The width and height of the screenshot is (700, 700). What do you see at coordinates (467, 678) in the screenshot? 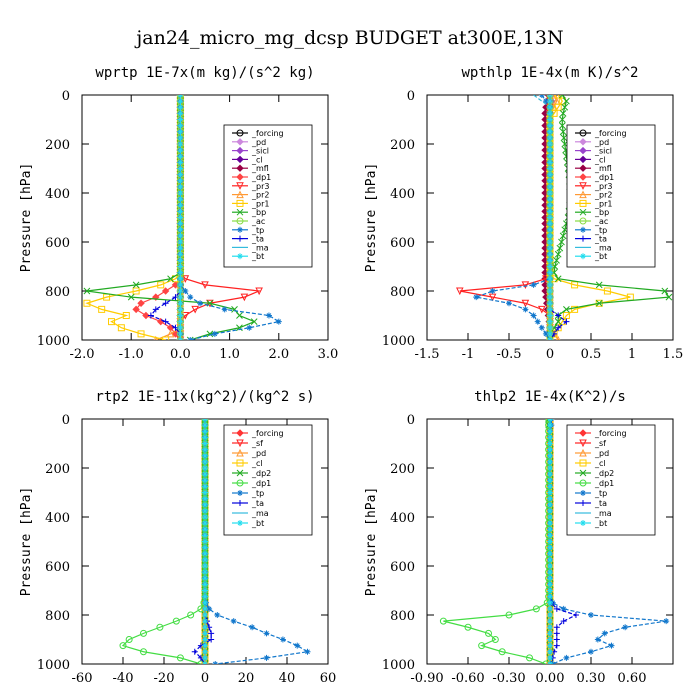
I see `x-tick-label: -0.60` at bounding box center [467, 678].